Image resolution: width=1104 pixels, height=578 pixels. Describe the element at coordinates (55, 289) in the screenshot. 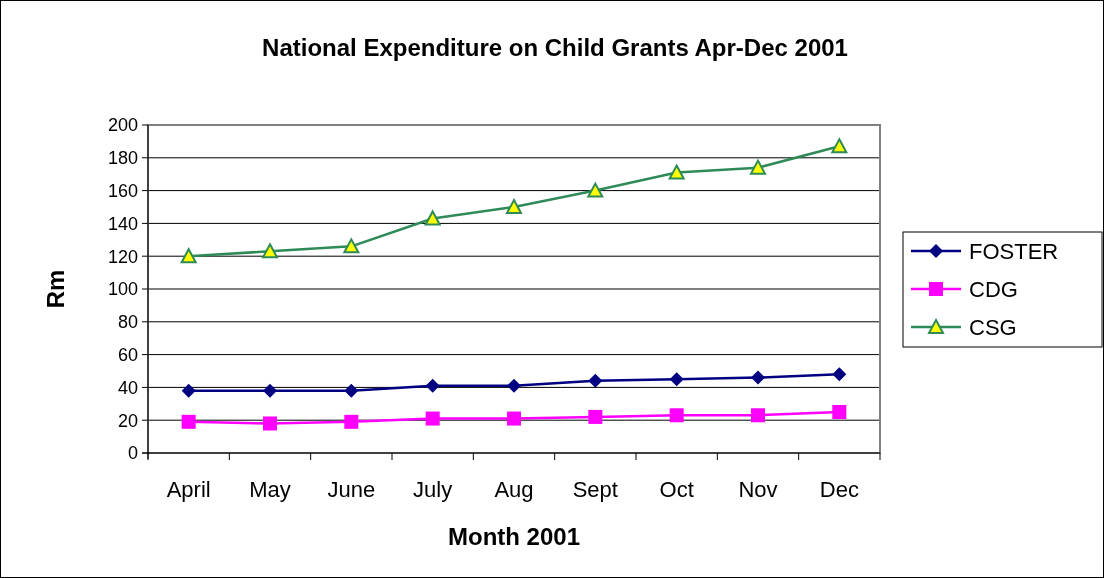

I see `y-axis-title: Rm` at that location.